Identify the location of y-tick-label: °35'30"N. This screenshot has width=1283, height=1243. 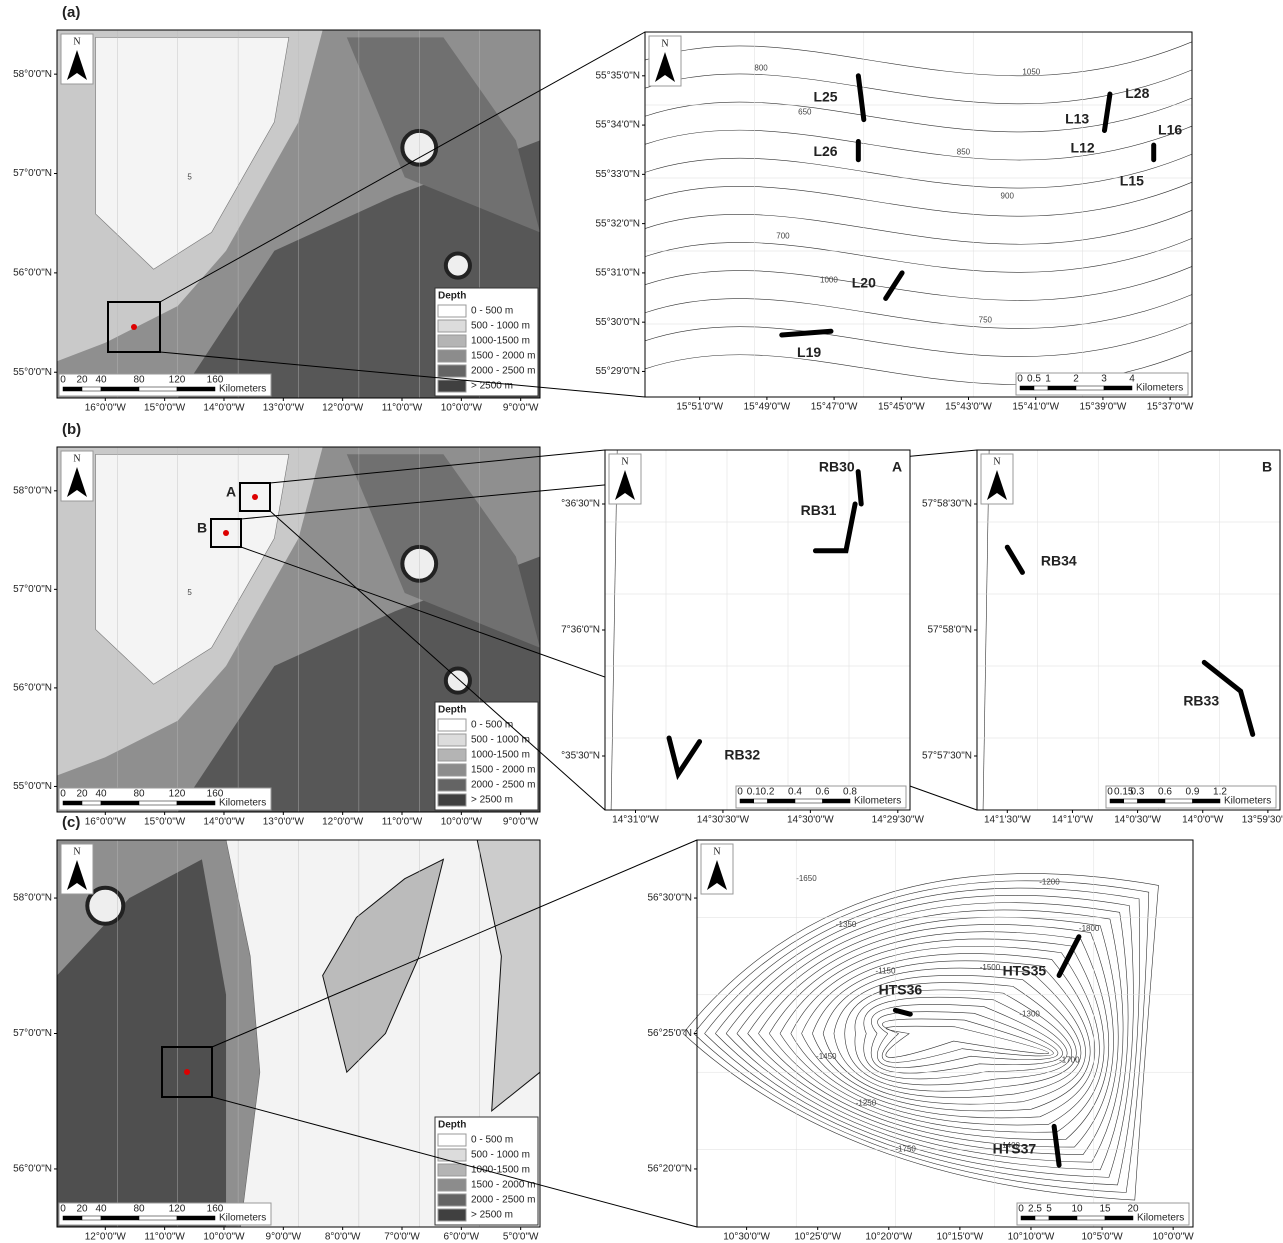
(580, 756).